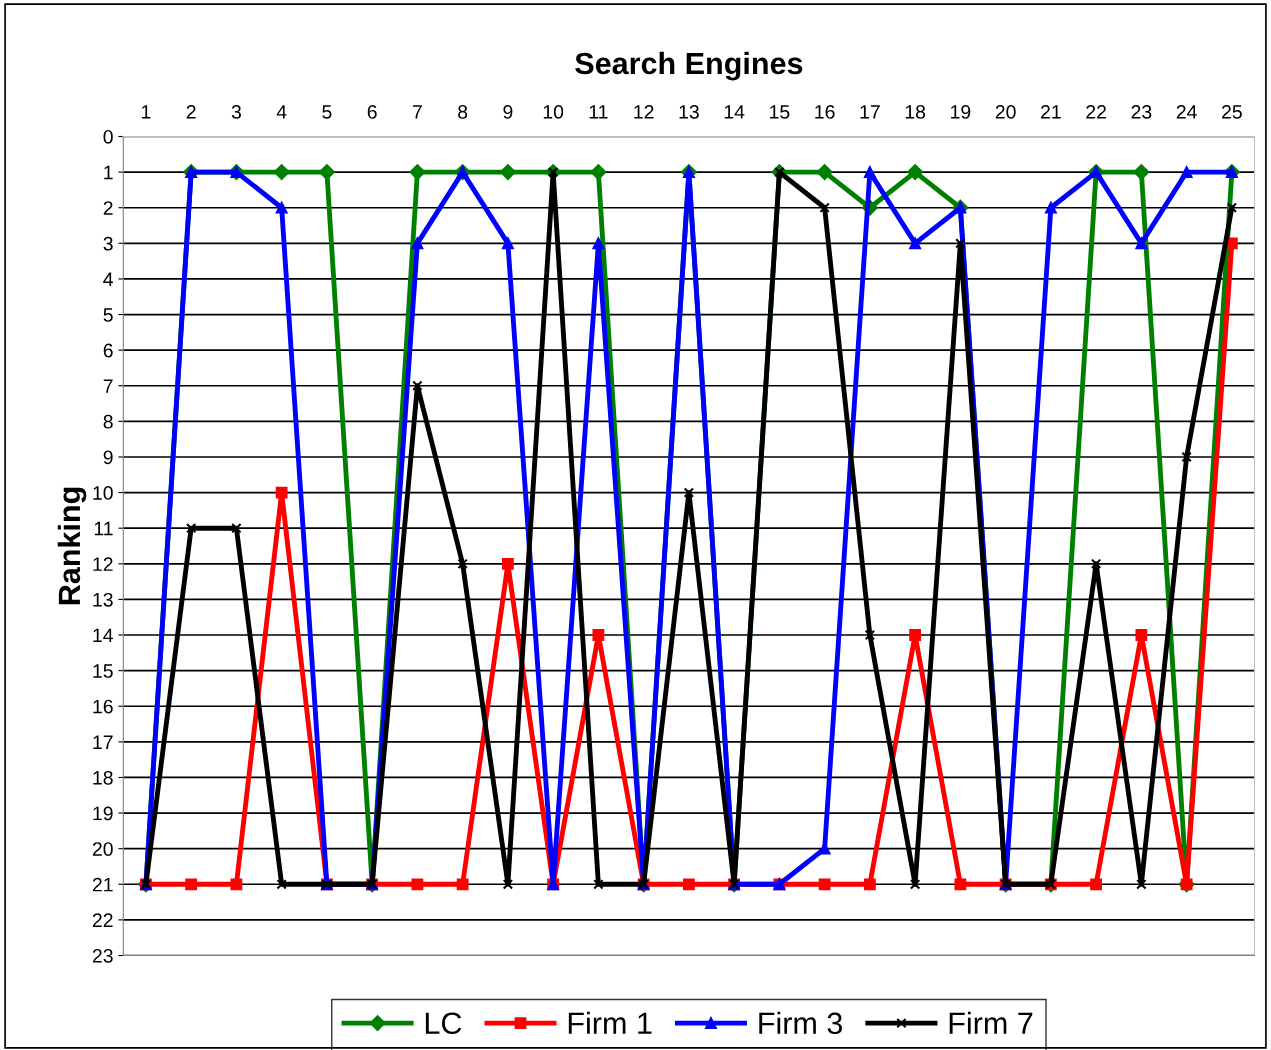 The image size is (1271, 1050). What do you see at coordinates (1096, 112) in the screenshot?
I see `x-tick-label: 22` at bounding box center [1096, 112].